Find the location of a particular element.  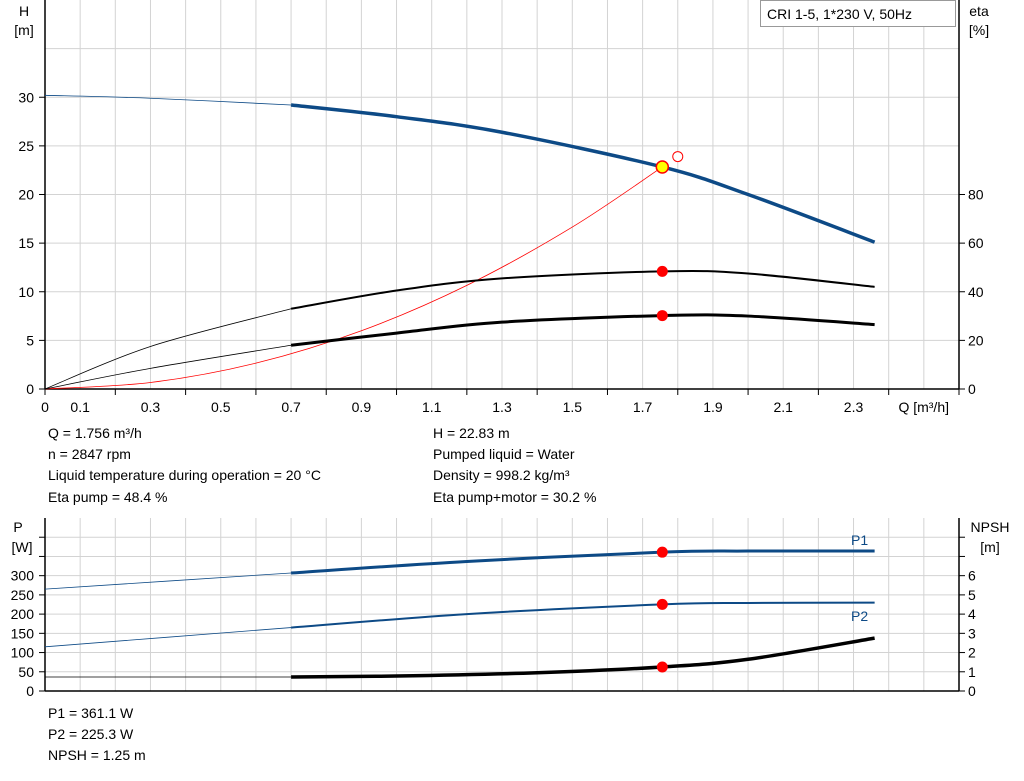

x-tick-label: 2.1 is located at coordinates (783, 407).